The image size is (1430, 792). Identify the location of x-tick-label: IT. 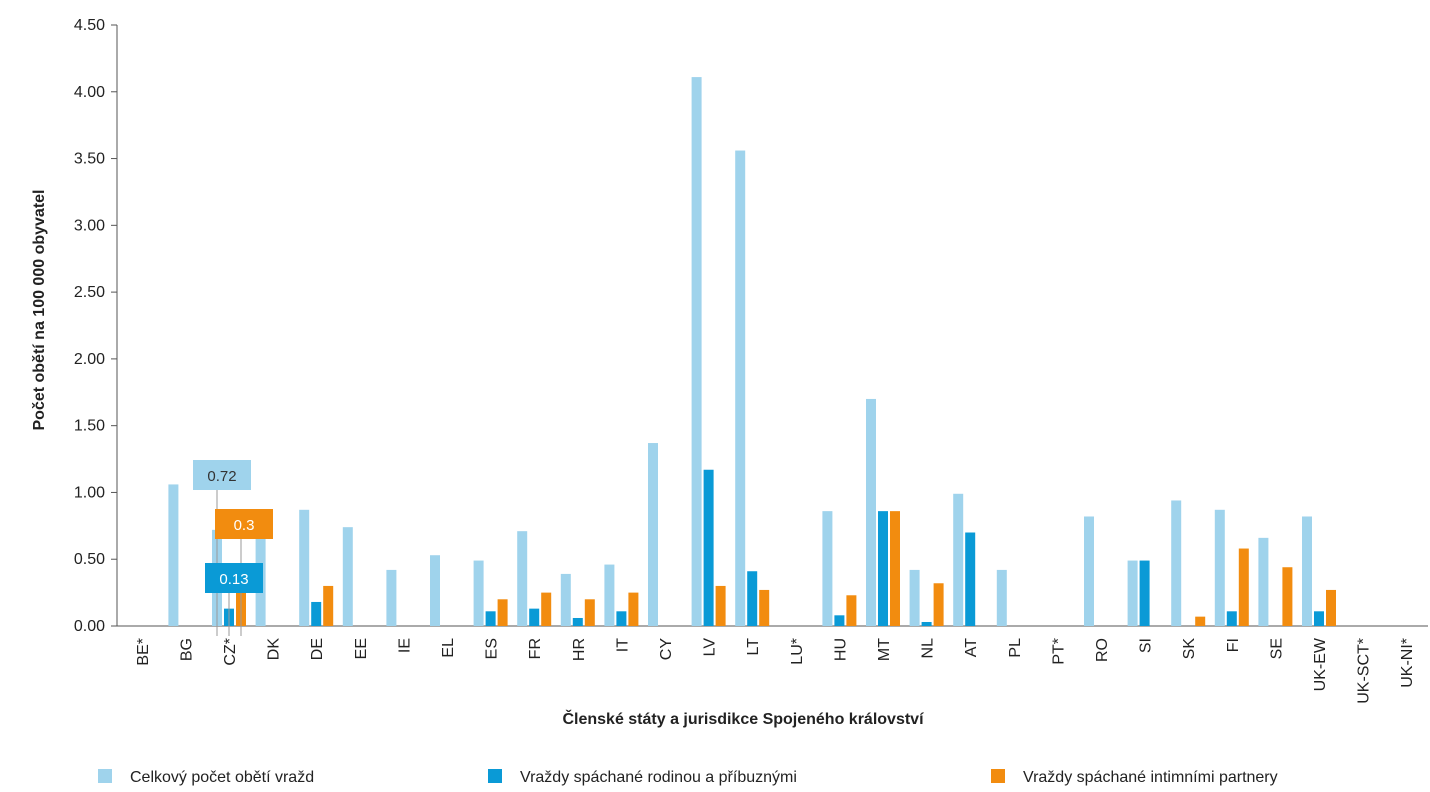
(622, 645).